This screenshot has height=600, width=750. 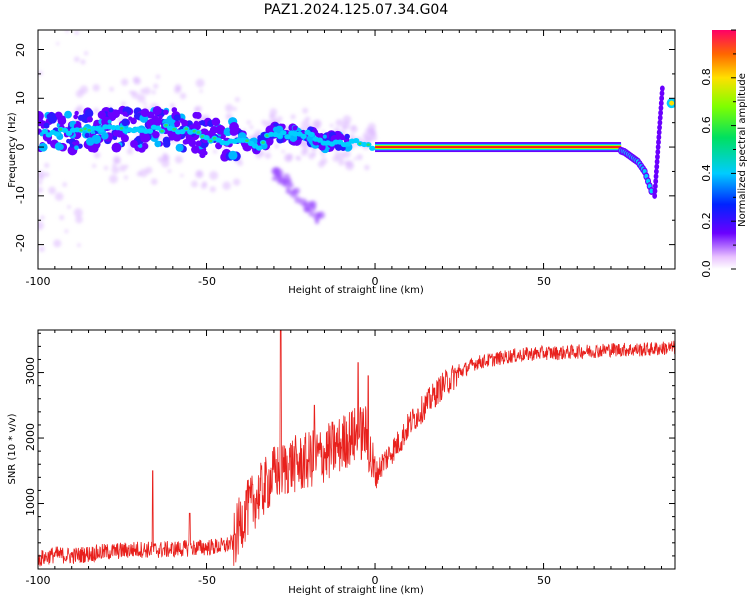 I want to click on spectrogram-ytick-0: 0, so click(x=20, y=147).